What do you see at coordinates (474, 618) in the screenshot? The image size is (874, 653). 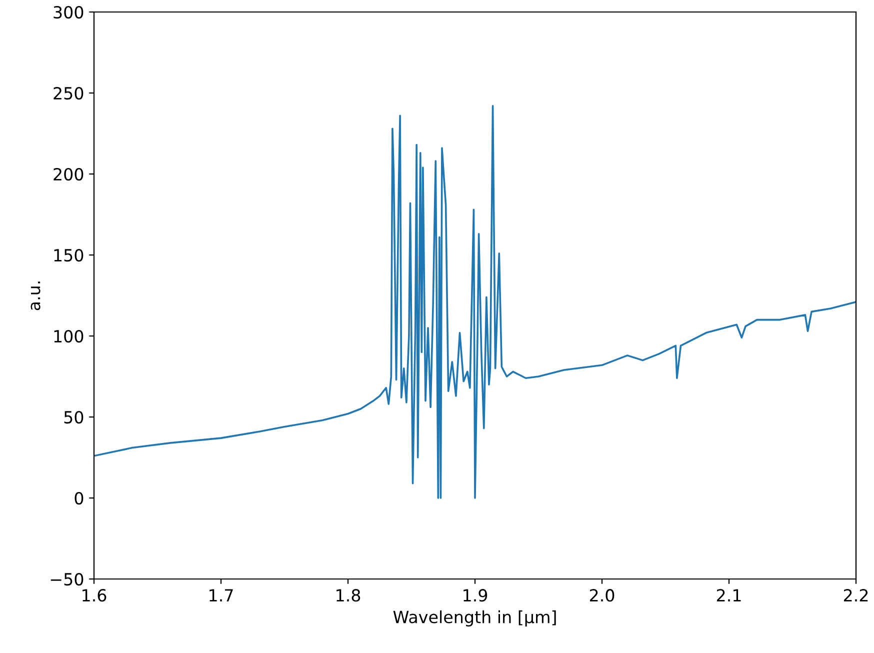 I see `x-axis-title: Wavelength in [µm]` at bounding box center [474, 618].